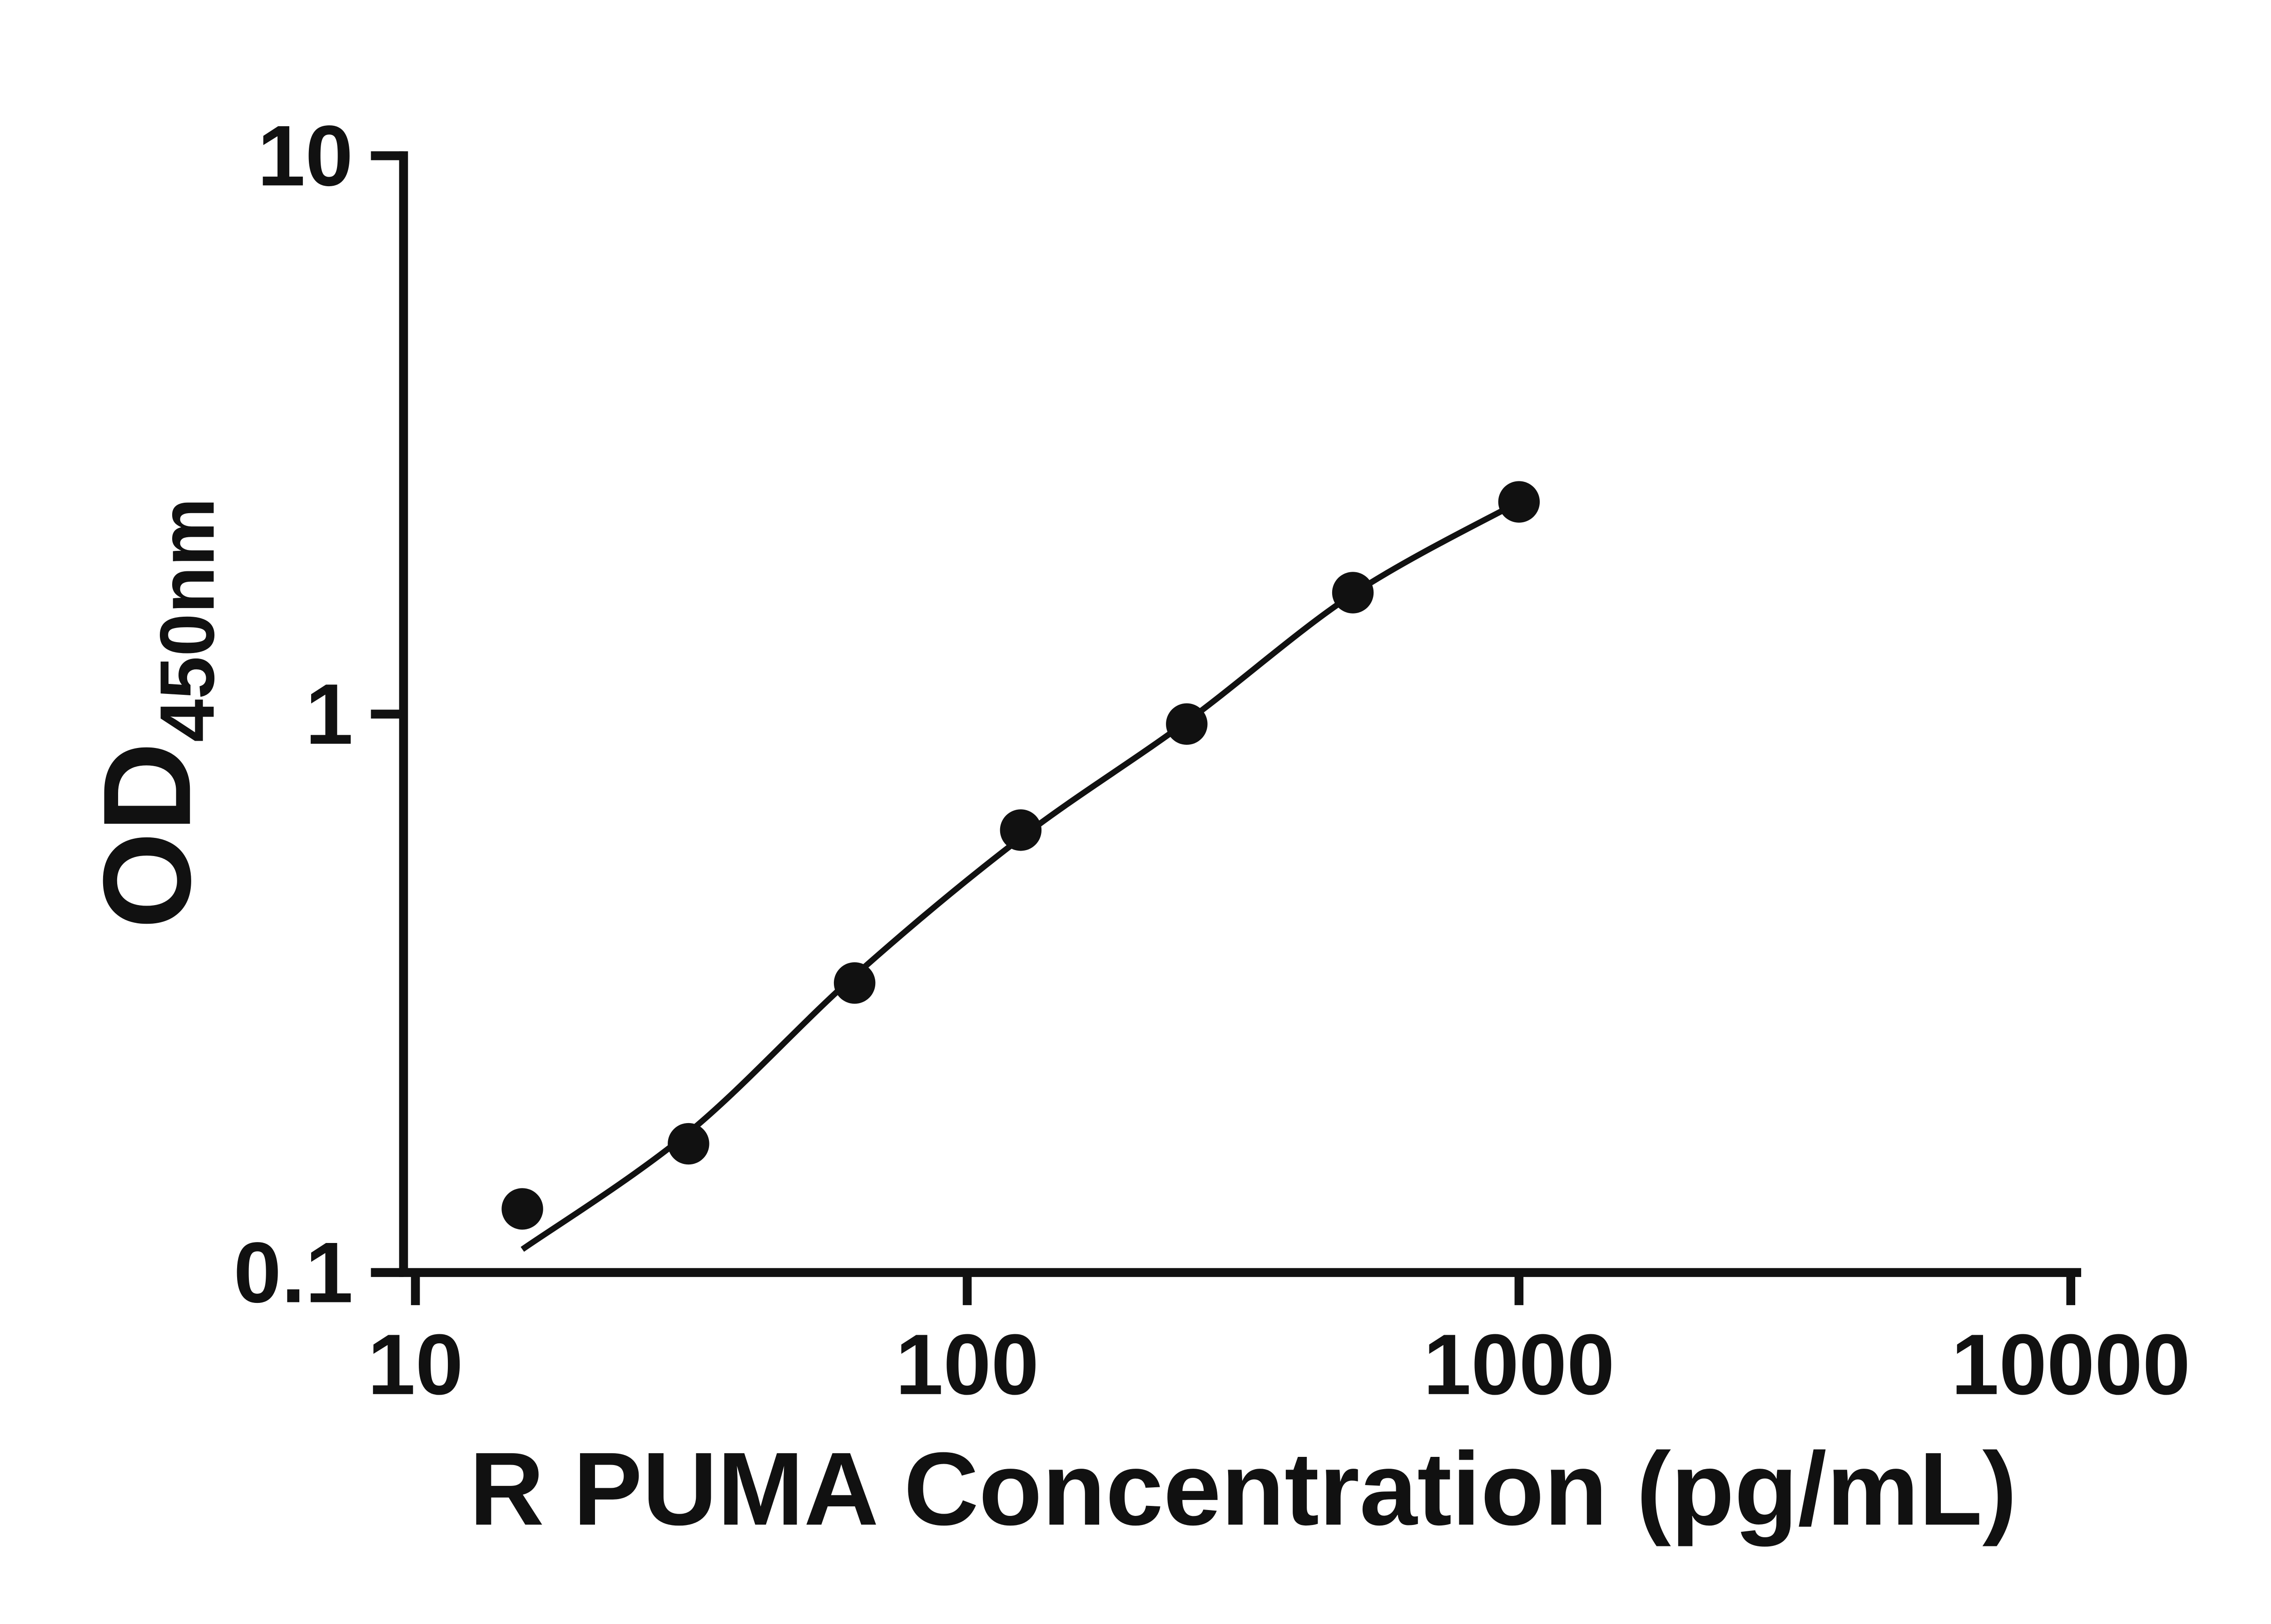  I want to click on x-tick-label: 10000, so click(2071, 1365).